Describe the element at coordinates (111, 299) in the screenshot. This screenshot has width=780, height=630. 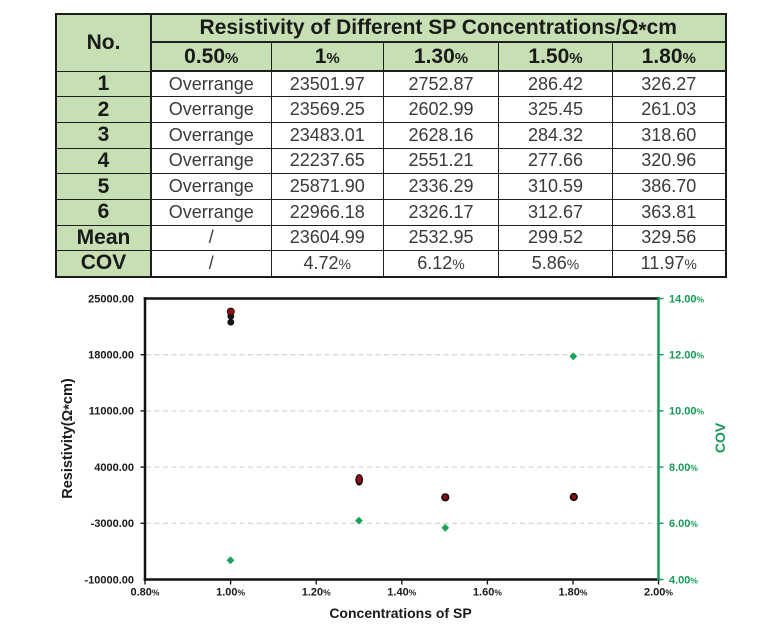
I see `svg-text: 25000.00` at that location.